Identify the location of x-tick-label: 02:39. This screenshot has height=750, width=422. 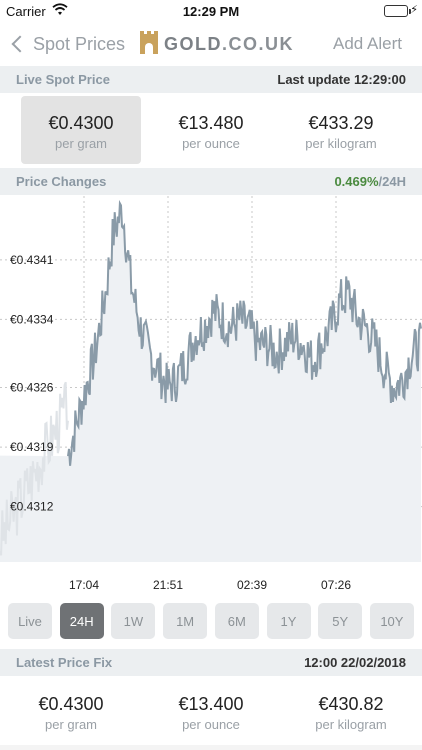
(252, 585).